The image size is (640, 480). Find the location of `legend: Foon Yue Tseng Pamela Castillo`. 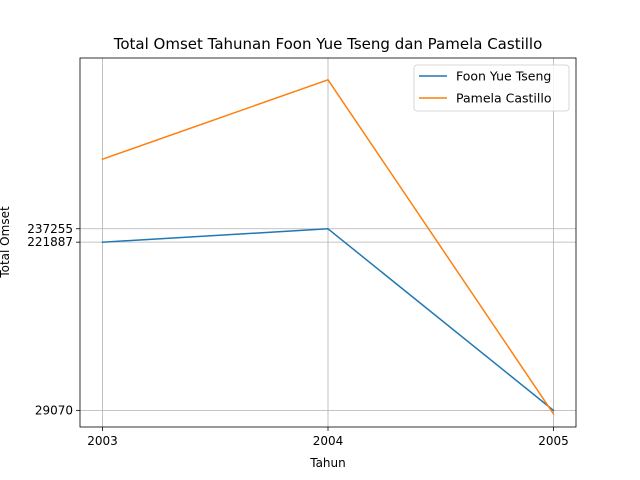

legend: Foon Yue Tseng Pamela Castillo is located at coordinates (491, 88).